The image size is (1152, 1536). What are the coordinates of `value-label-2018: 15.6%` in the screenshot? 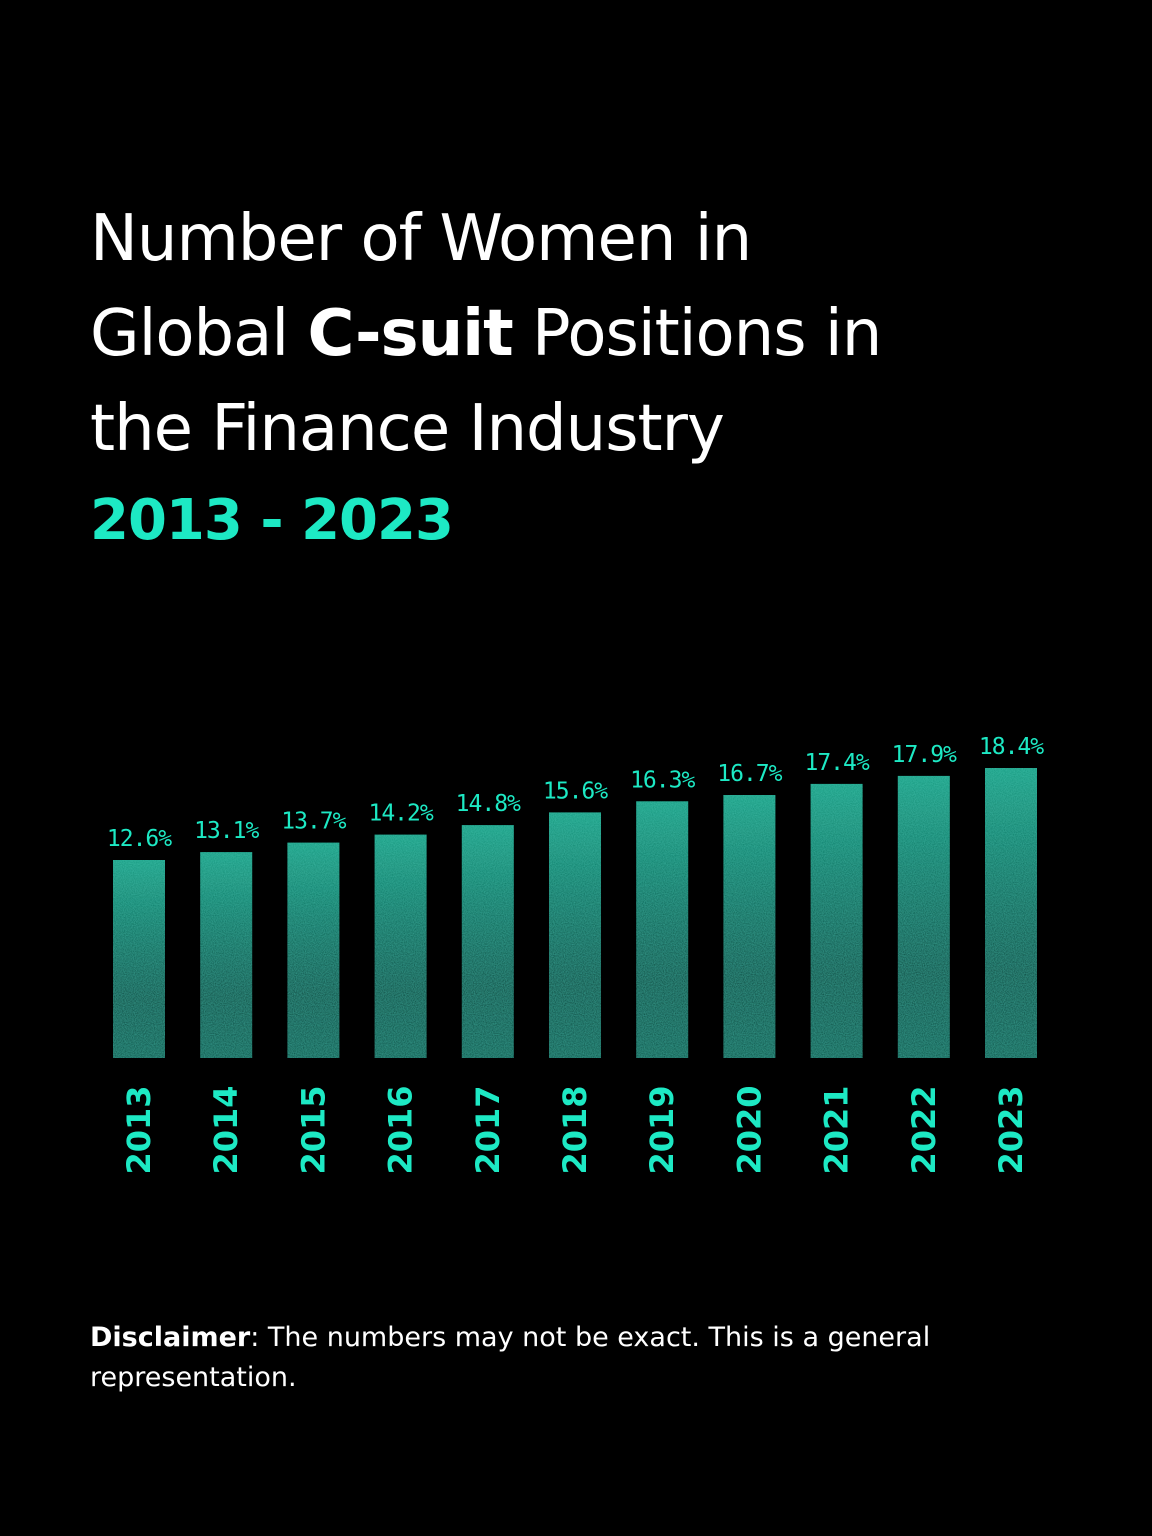 It's located at (575, 791).